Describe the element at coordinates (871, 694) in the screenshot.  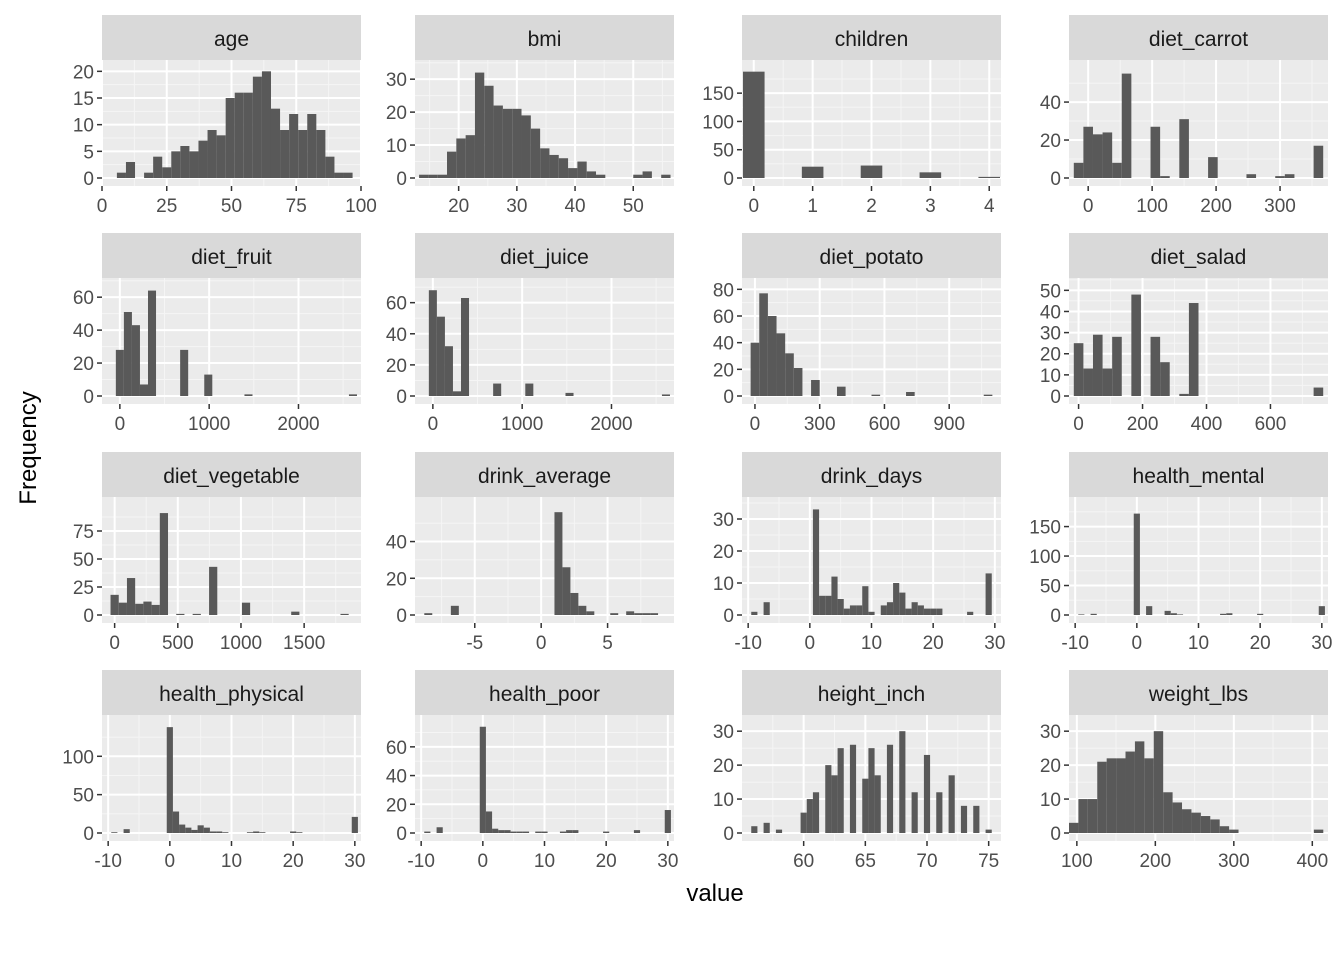
I see `facet-strip-label: height_inch` at that location.